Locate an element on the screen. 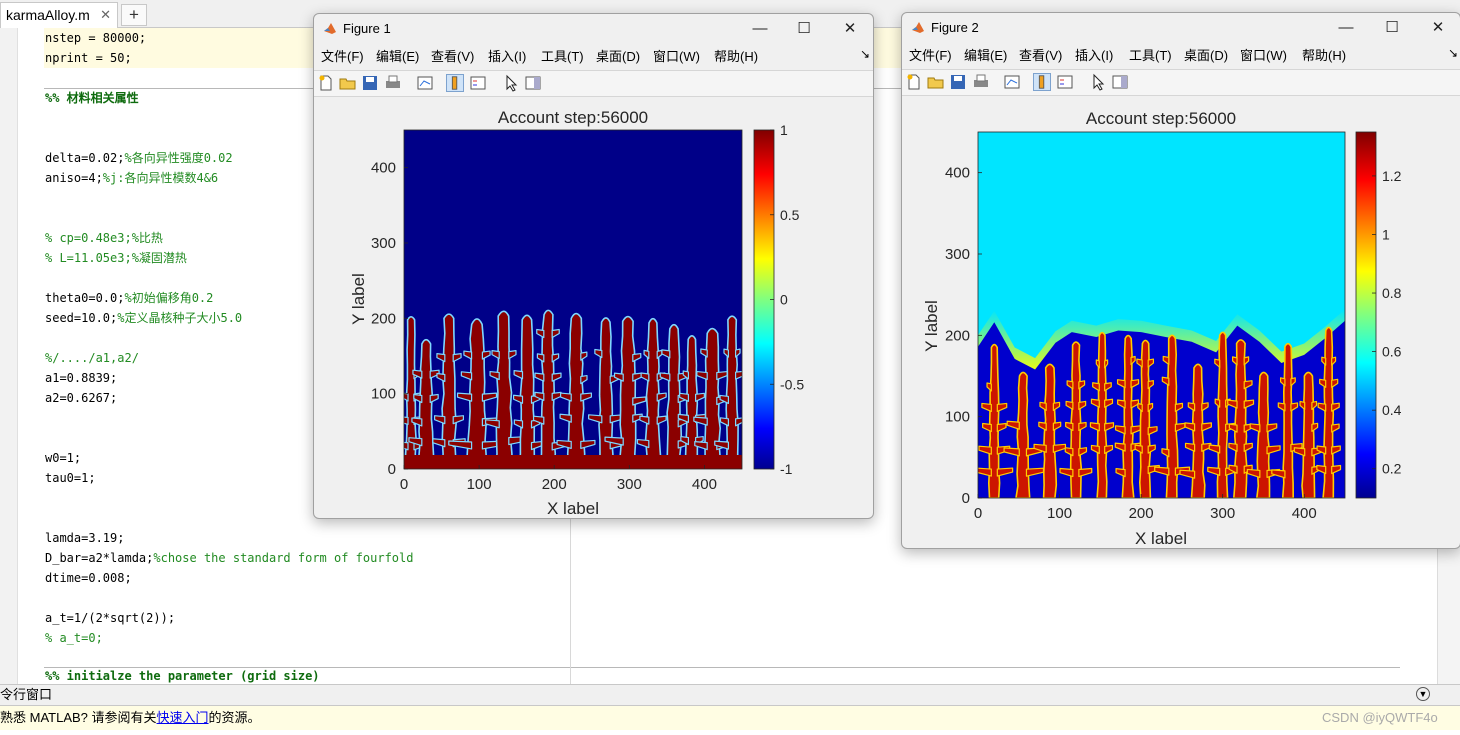  tab-label: karmaAlloy.m is located at coordinates (48, 15).